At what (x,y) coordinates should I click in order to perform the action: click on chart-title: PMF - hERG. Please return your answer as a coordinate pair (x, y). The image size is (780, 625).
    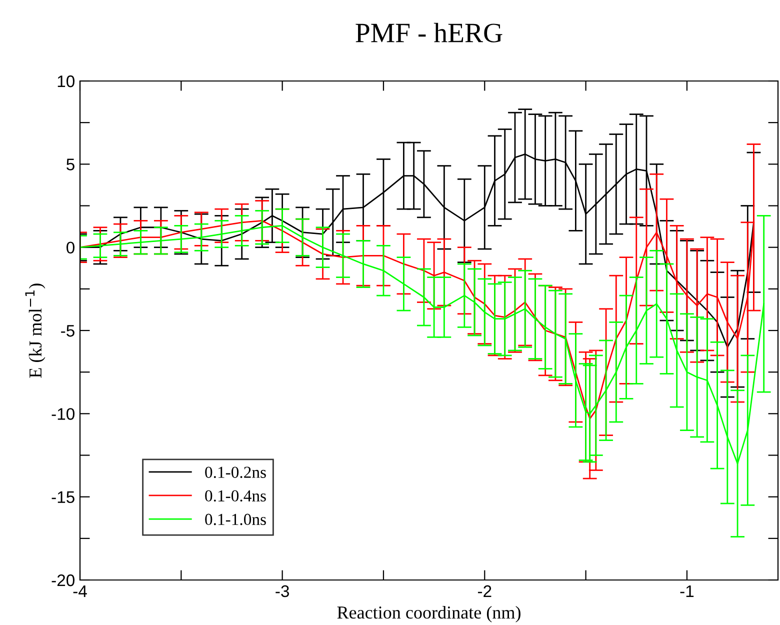
    Looking at the image, I should click on (429, 32).